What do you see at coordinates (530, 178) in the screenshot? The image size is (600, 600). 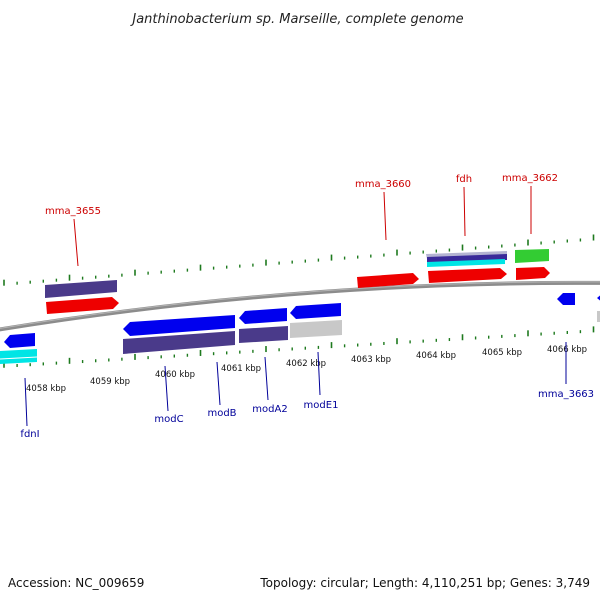 I see `gene-label-mma-3662: mma_3662` at bounding box center [530, 178].